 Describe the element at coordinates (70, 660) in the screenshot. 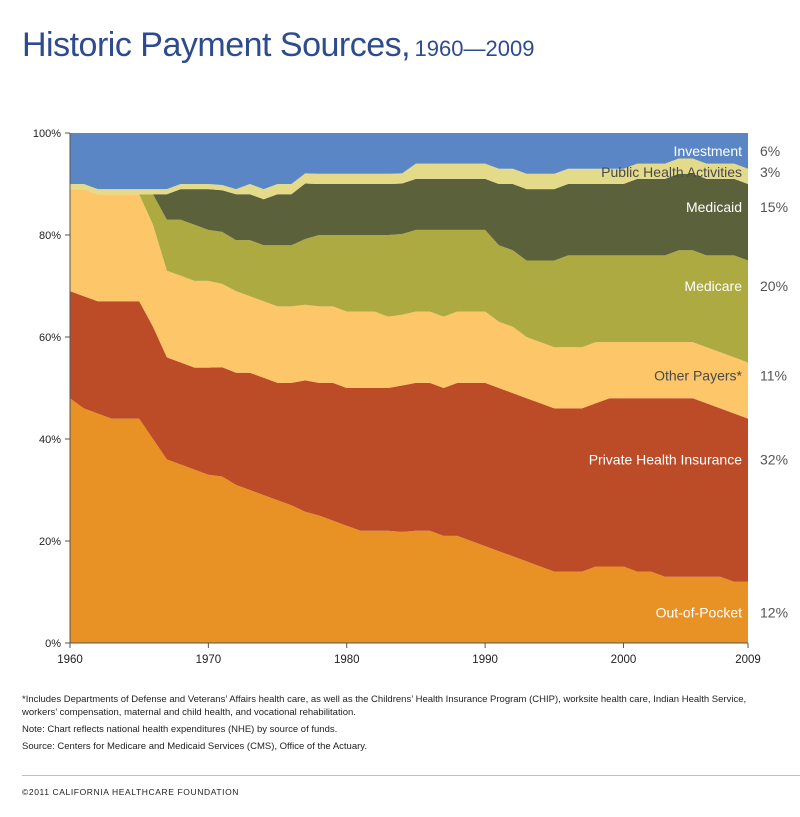

I see `x-tick-label: 1960` at that location.